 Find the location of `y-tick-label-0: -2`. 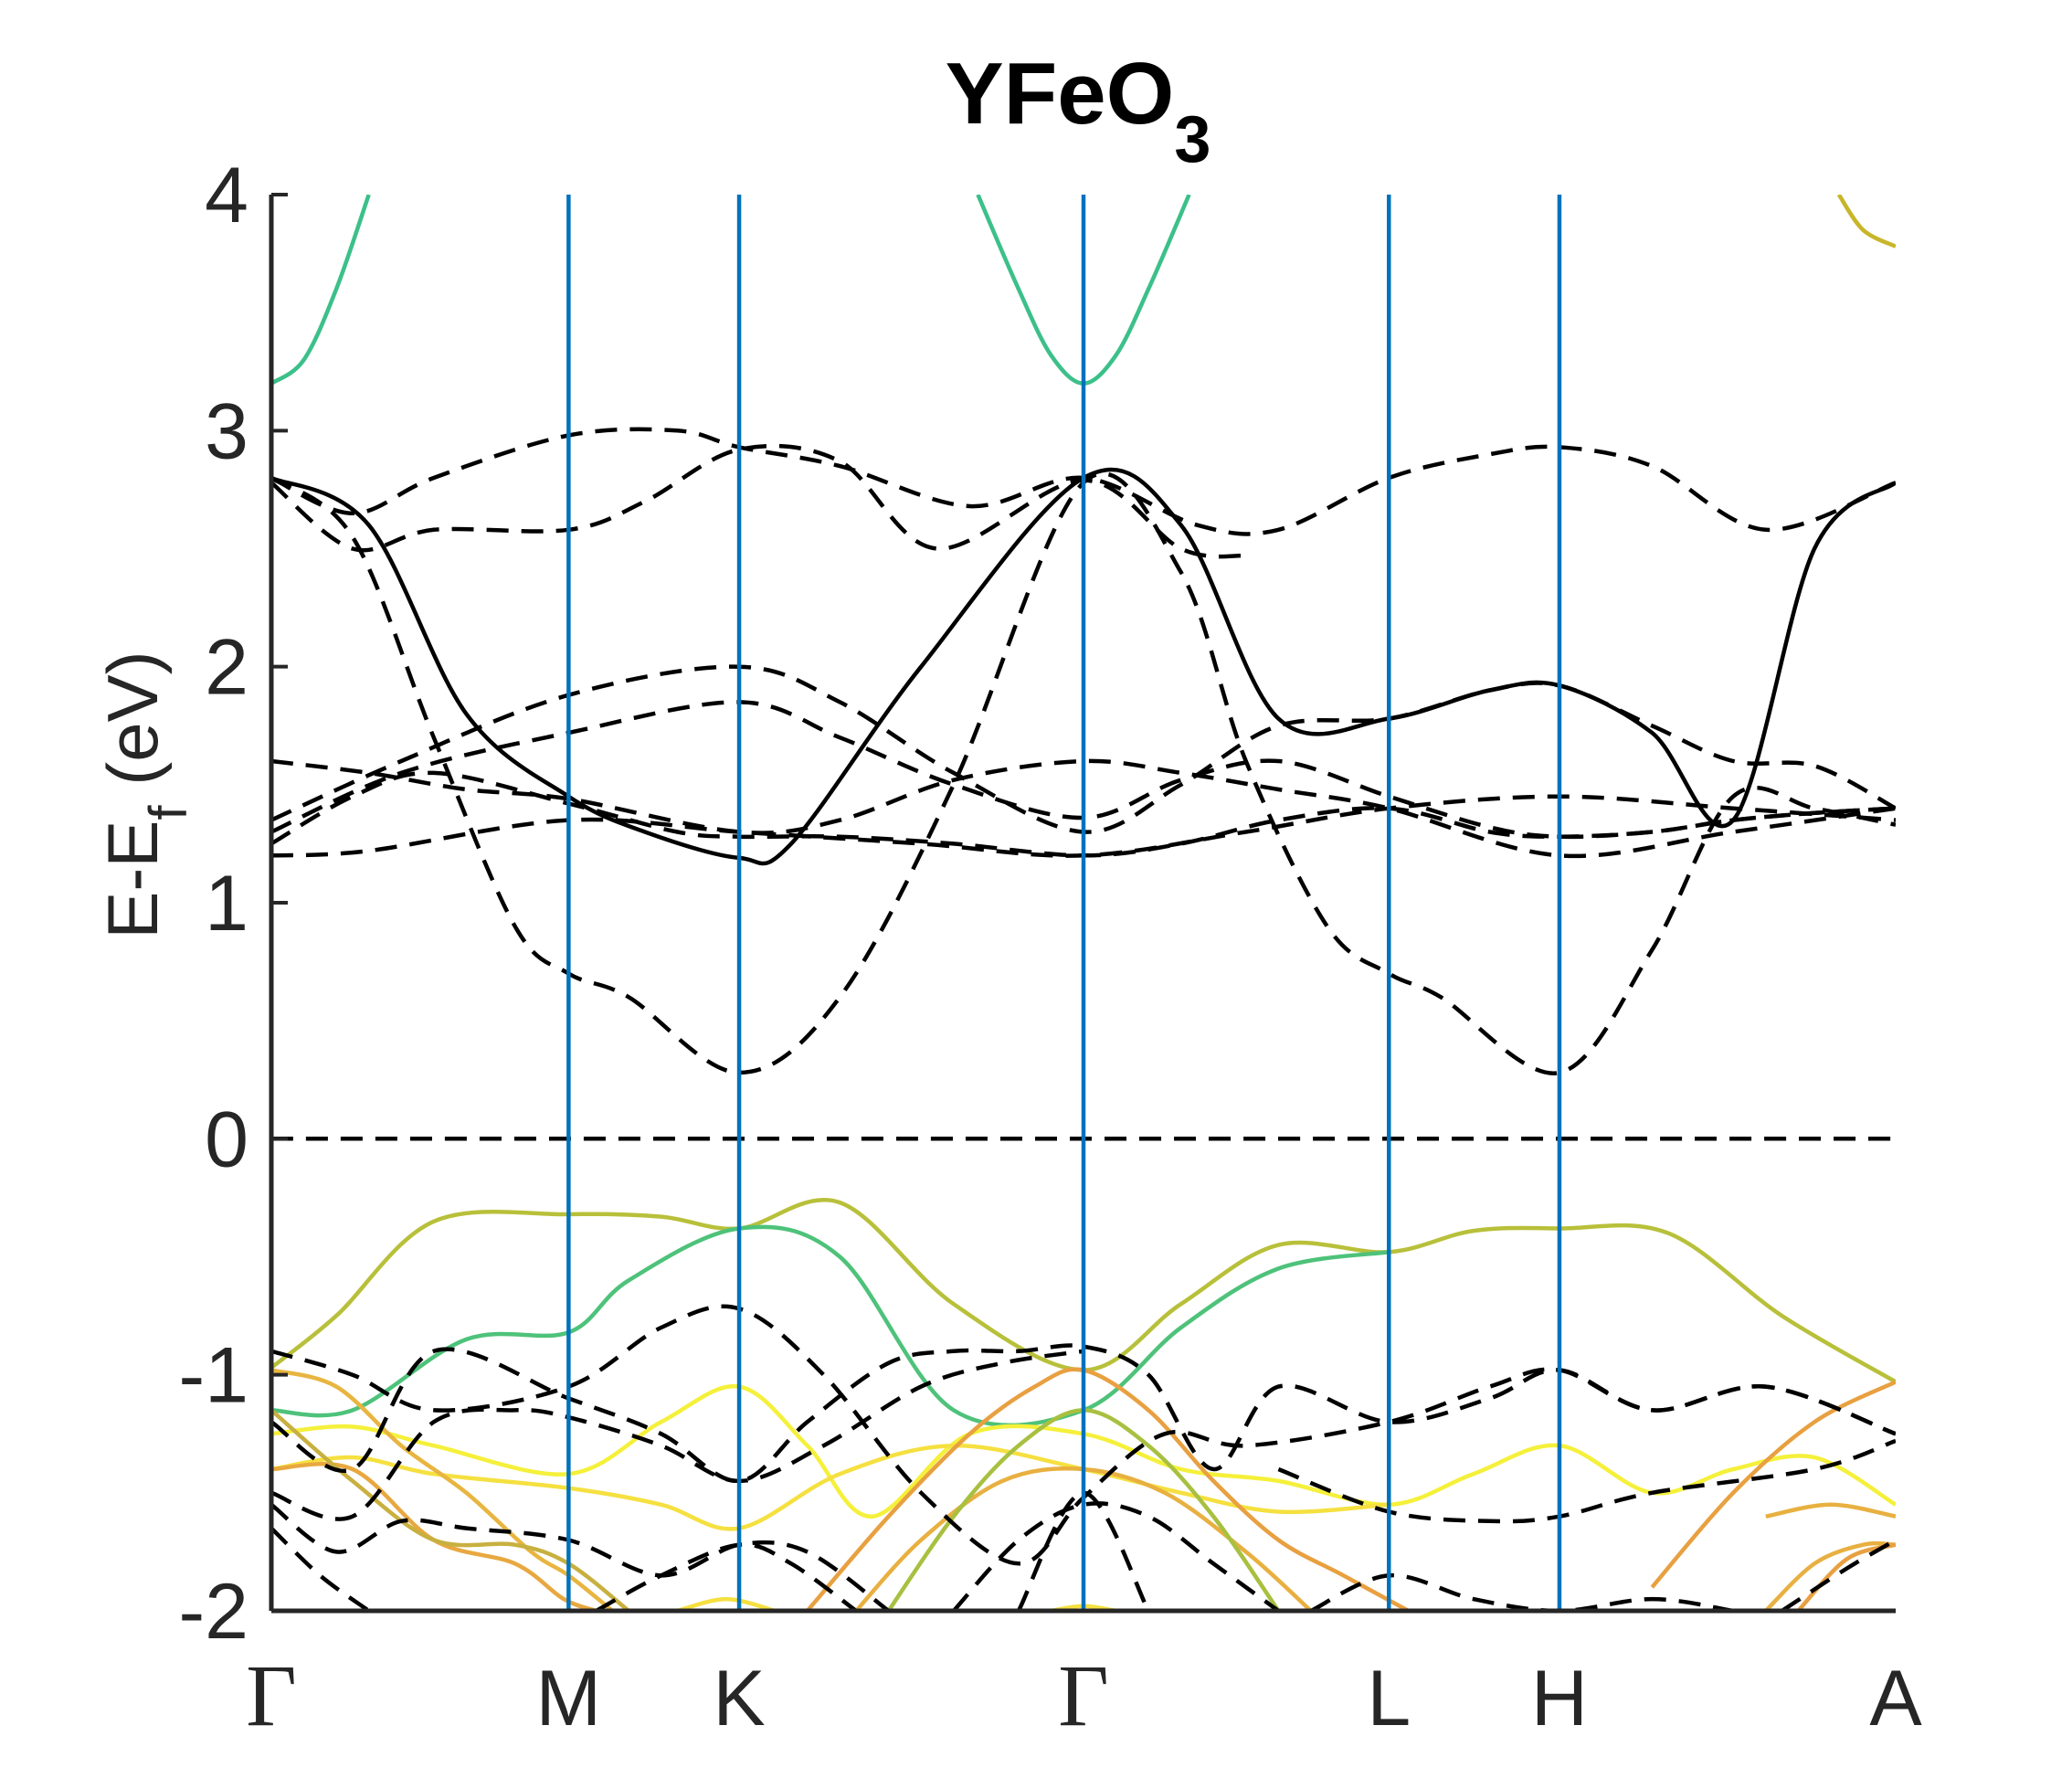

y-tick-label-0: -2 is located at coordinates (213, 1612).